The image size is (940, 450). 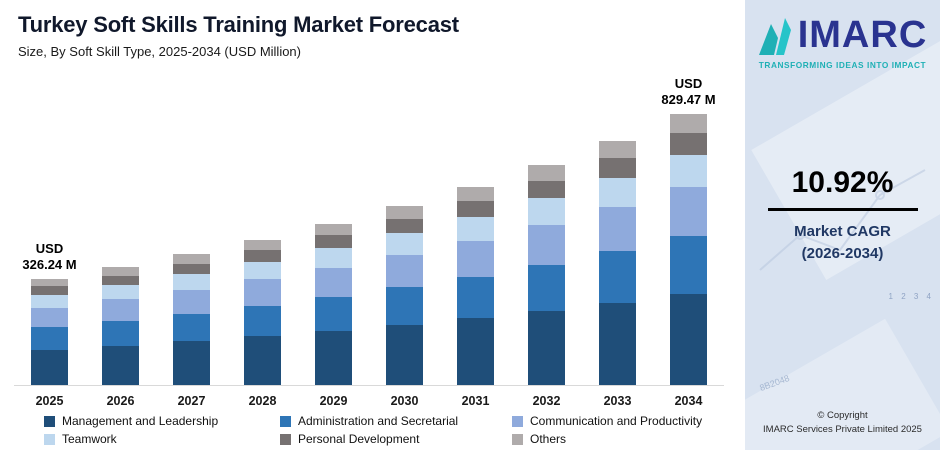 What do you see at coordinates (262, 256) in the screenshot?
I see `segment-personal-development-2028` at bounding box center [262, 256].